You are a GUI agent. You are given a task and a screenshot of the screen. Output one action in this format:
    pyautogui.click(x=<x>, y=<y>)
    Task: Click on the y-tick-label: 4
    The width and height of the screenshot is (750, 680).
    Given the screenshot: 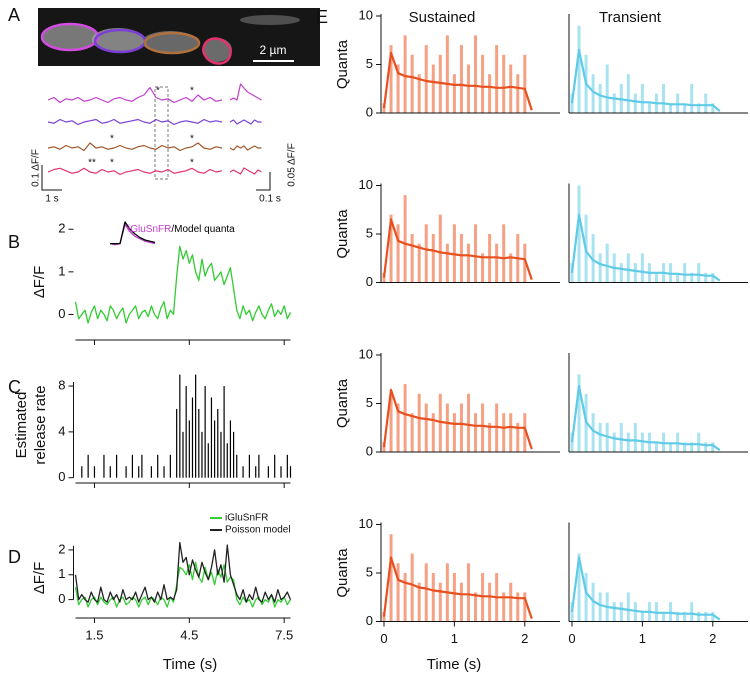 What is the action you would take?
    pyautogui.click(x=61, y=430)
    